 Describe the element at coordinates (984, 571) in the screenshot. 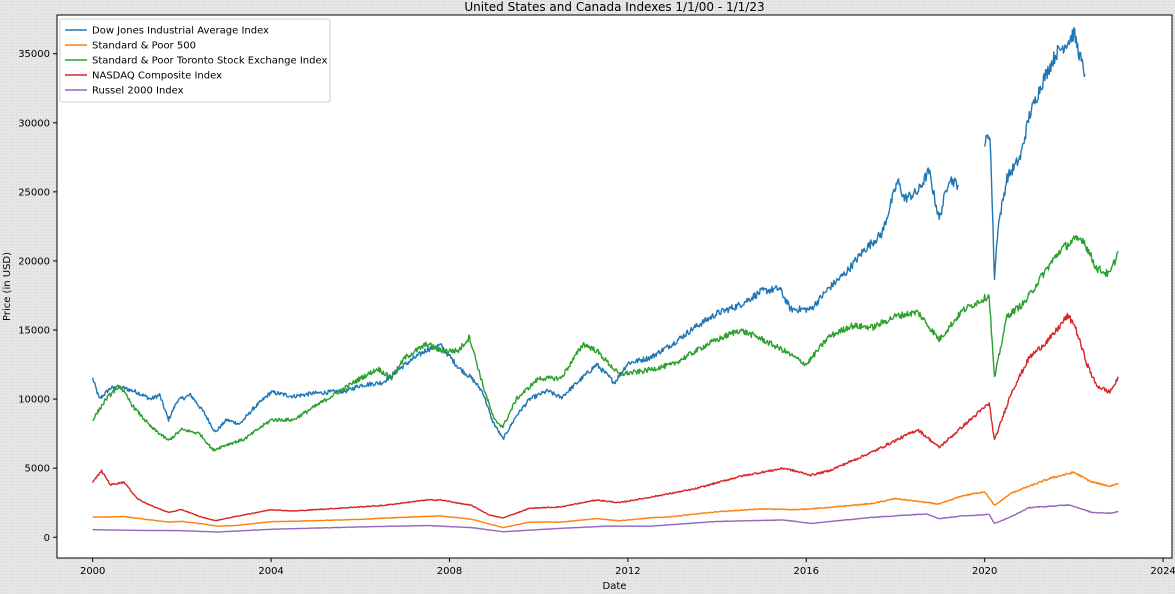

I see `x-tick-label-5: 2020` at that location.